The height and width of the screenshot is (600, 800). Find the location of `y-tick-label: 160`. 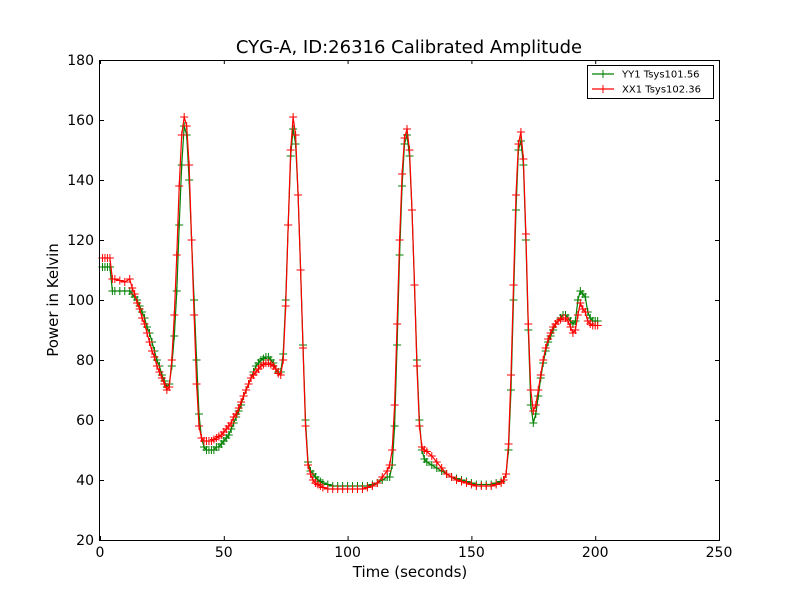

y-tick-label: 160 is located at coordinates (80, 121).